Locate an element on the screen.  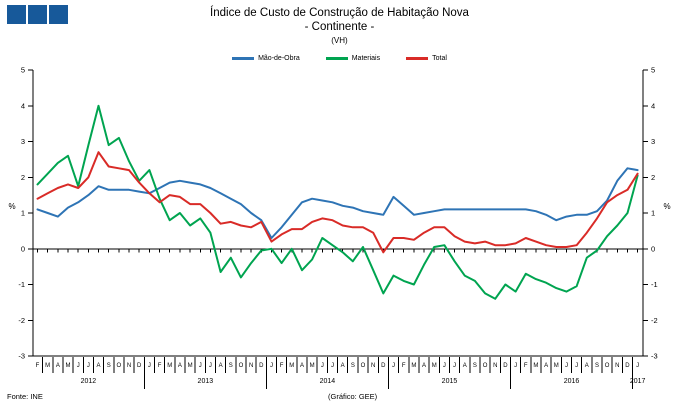
axis-label: 2013 is located at coordinates (206, 381).